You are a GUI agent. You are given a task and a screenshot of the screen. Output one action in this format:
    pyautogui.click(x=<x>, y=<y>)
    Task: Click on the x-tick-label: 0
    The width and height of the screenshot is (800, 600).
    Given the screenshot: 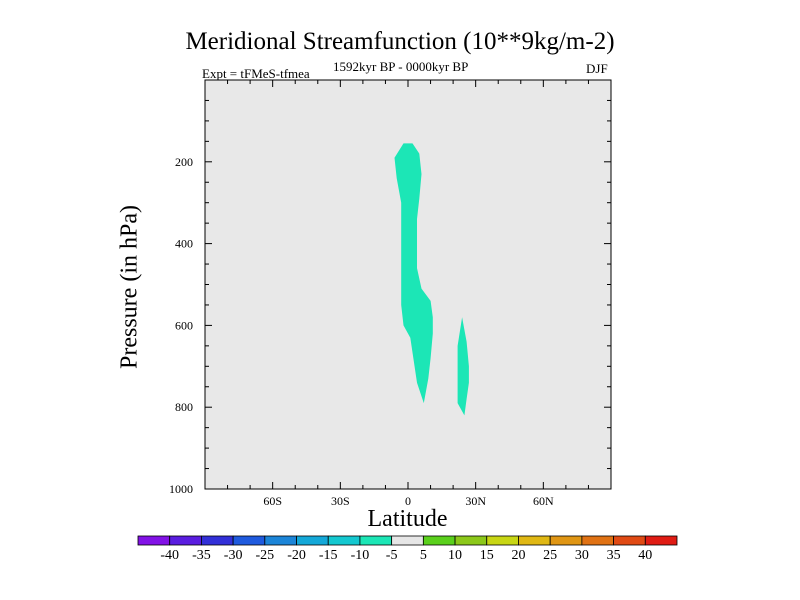 What is the action you would take?
    pyautogui.click(x=408, y=501)
    